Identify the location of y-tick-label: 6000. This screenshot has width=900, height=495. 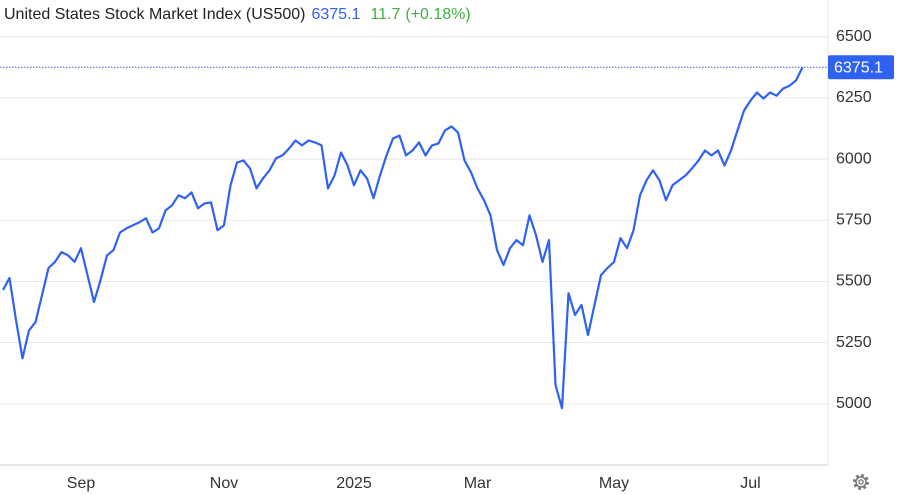
(854, 158).